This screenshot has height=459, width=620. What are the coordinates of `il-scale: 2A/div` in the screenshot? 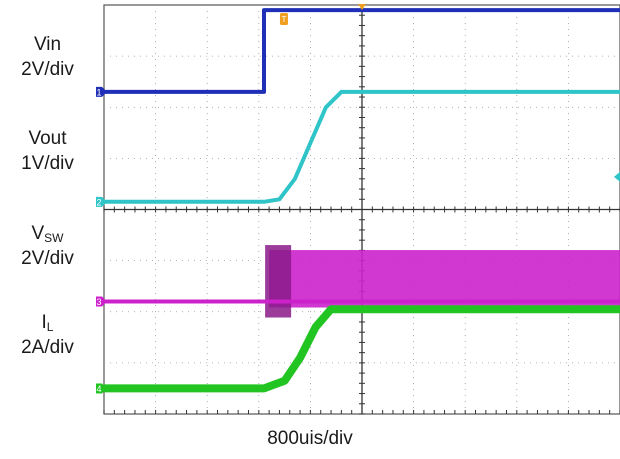 It's located at (47, 347).